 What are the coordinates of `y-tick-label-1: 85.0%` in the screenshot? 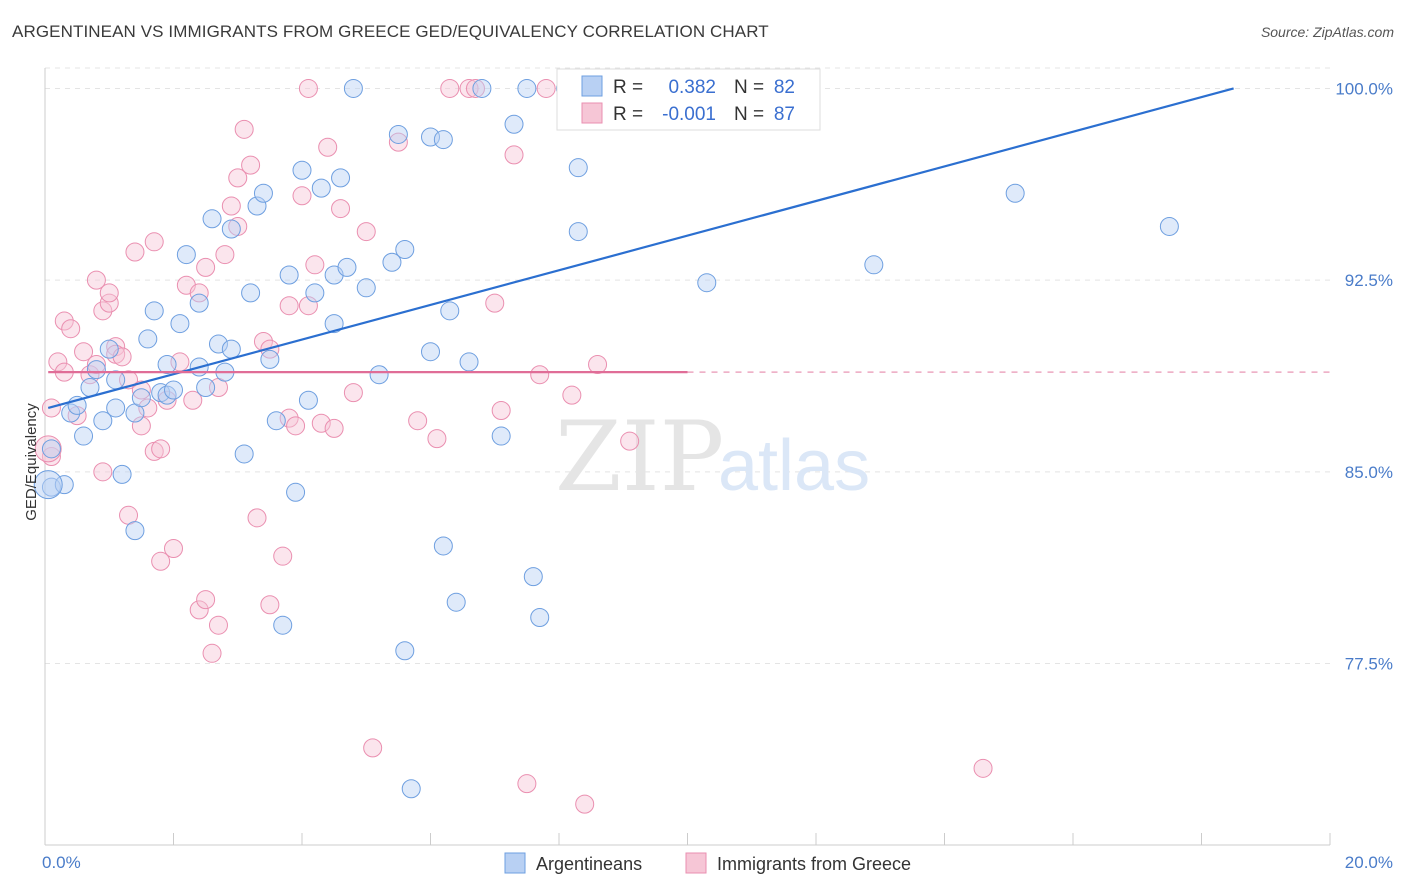 It's located at (1369, 472).